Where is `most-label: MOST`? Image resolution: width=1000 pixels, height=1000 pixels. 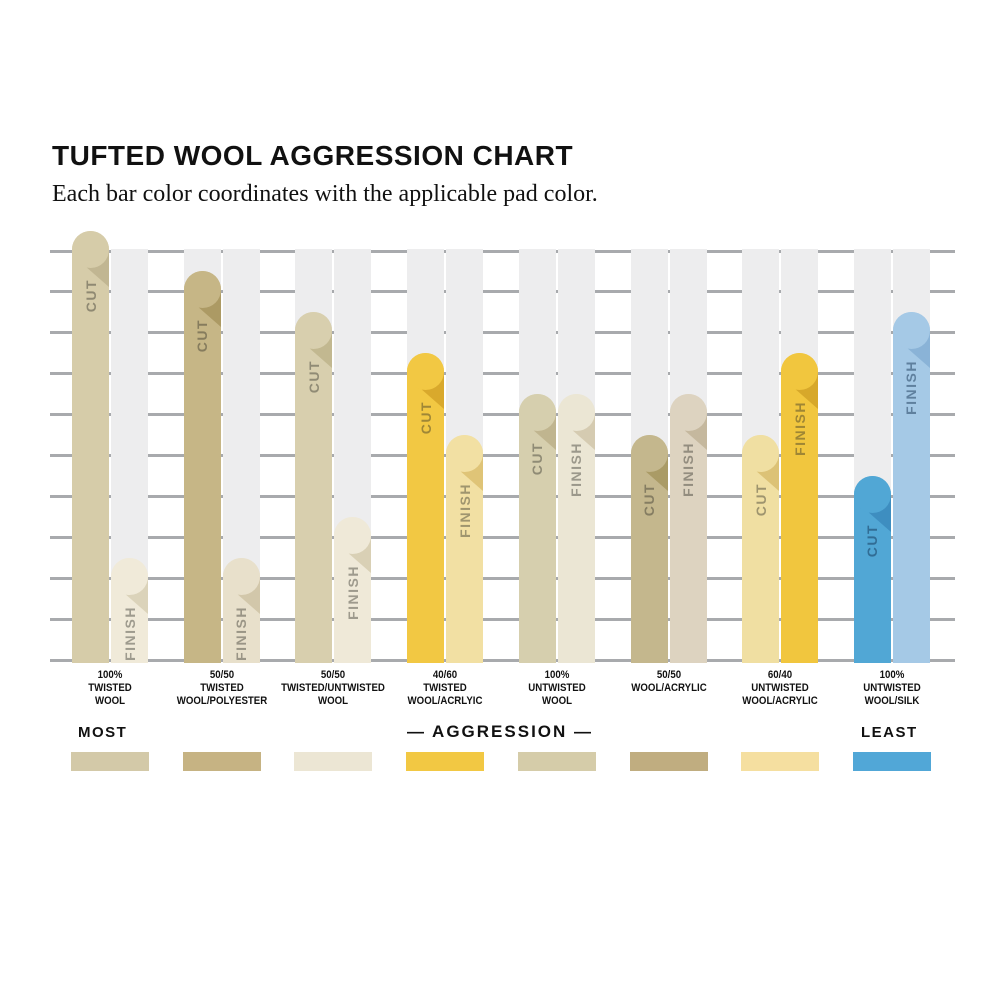
most-label: MOST is located at coordinates (103, 732).